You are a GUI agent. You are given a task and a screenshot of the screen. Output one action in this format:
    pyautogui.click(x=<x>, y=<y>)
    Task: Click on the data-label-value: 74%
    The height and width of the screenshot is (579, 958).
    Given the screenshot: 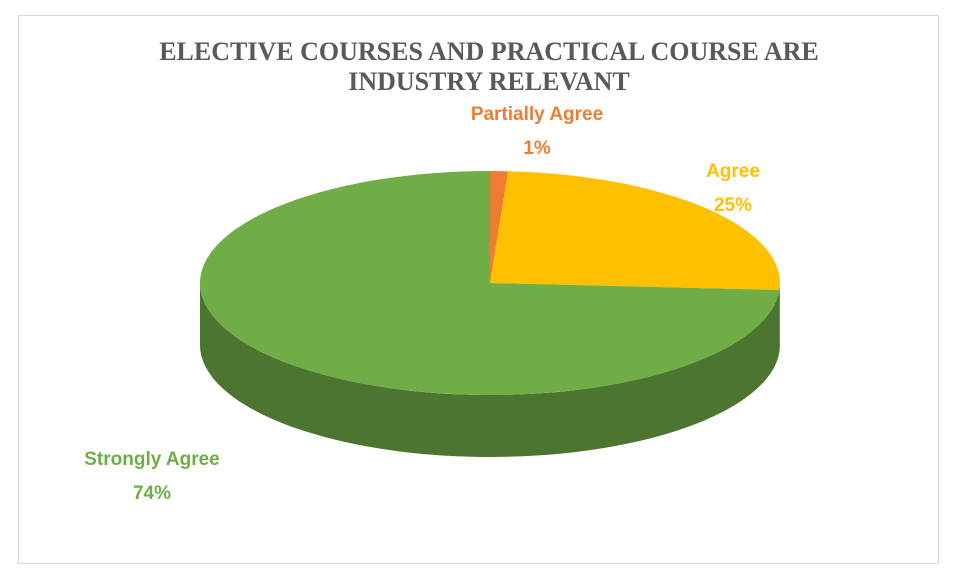 What is the action you would take?
    pyautogui.click(x=152, y=493)
    